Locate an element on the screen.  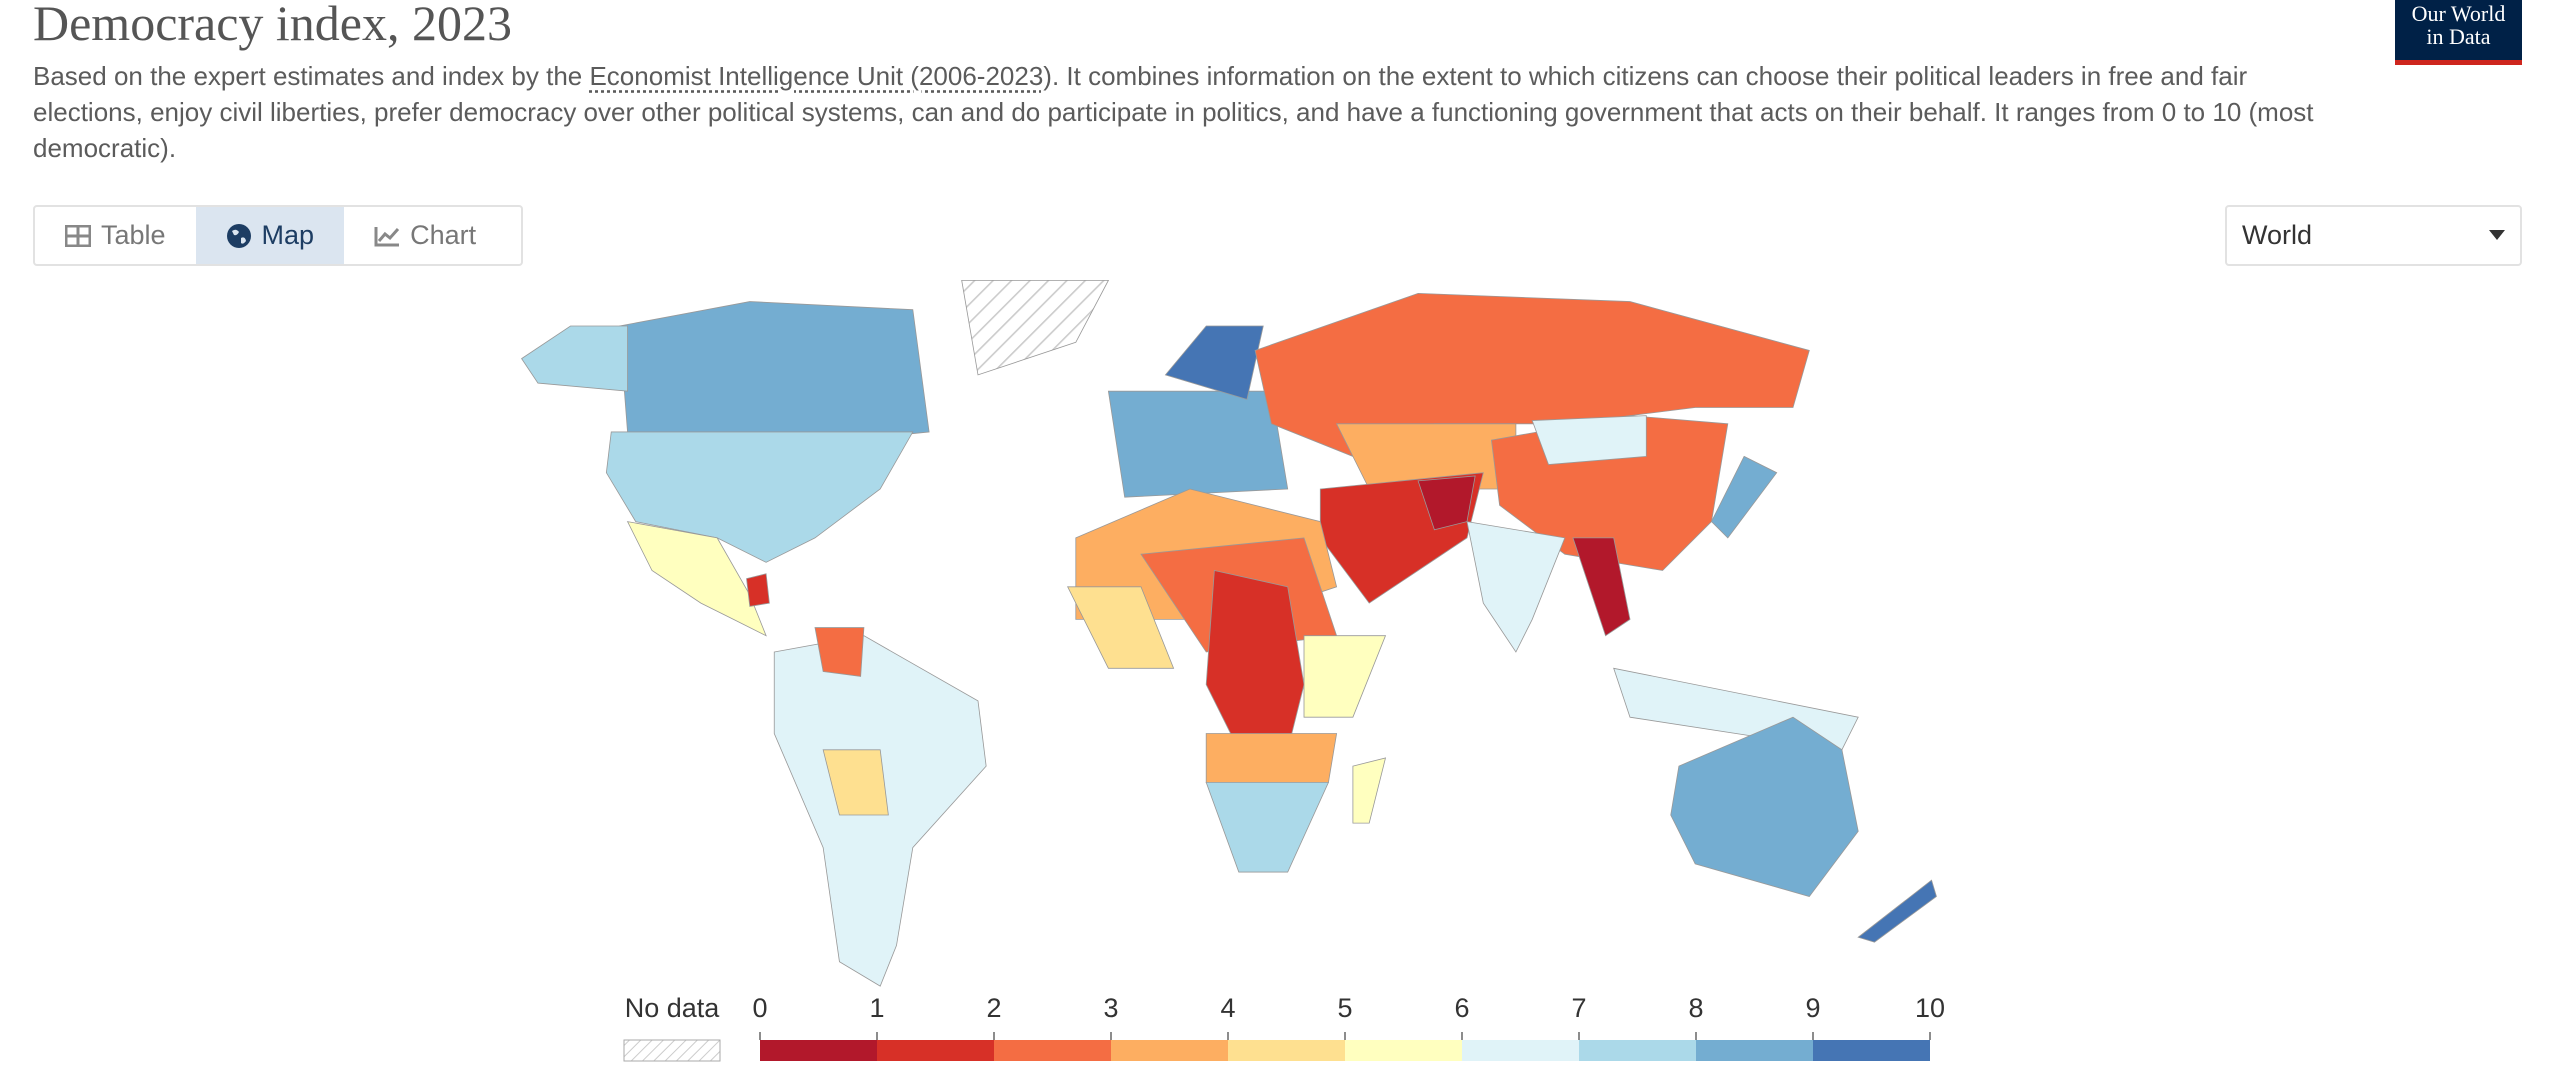
logo: Our World in Data is located at coordinates (2458, 32).